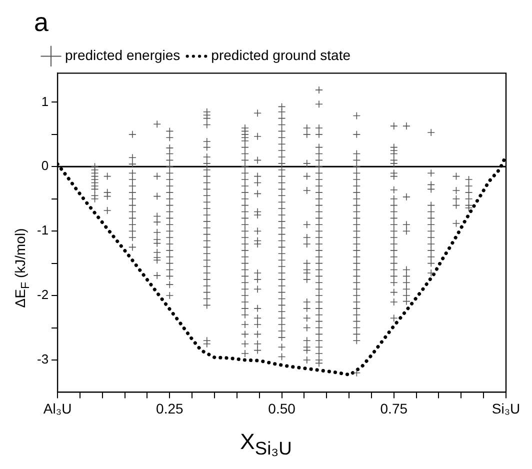 This screenshot has width=532, height=469. What do you see at coordinates (281, 55) in the screenshot?
I see `legend-label: predicted ground state` at bounding box center [281, 55].